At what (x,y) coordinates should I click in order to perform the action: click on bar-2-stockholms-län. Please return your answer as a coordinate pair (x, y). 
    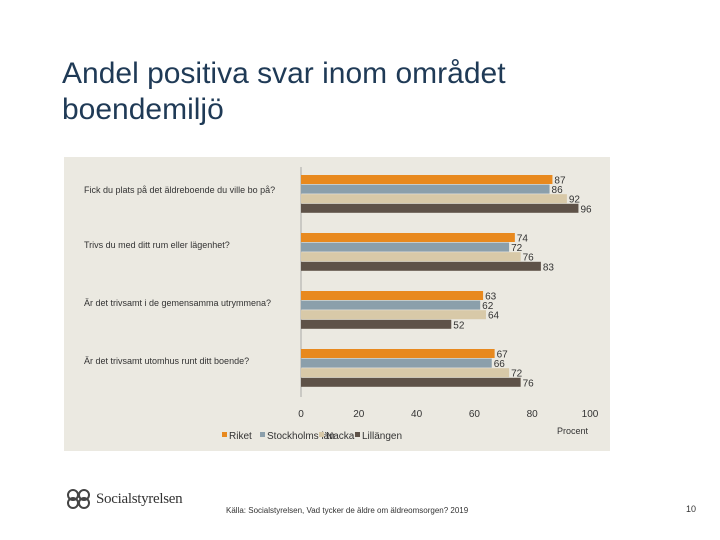
    Looking at the image, I should click on (405, 247).